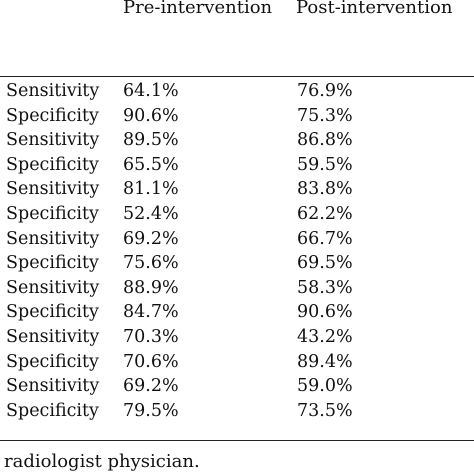  I want to click on table-bottom-rule, so click(237, 440).